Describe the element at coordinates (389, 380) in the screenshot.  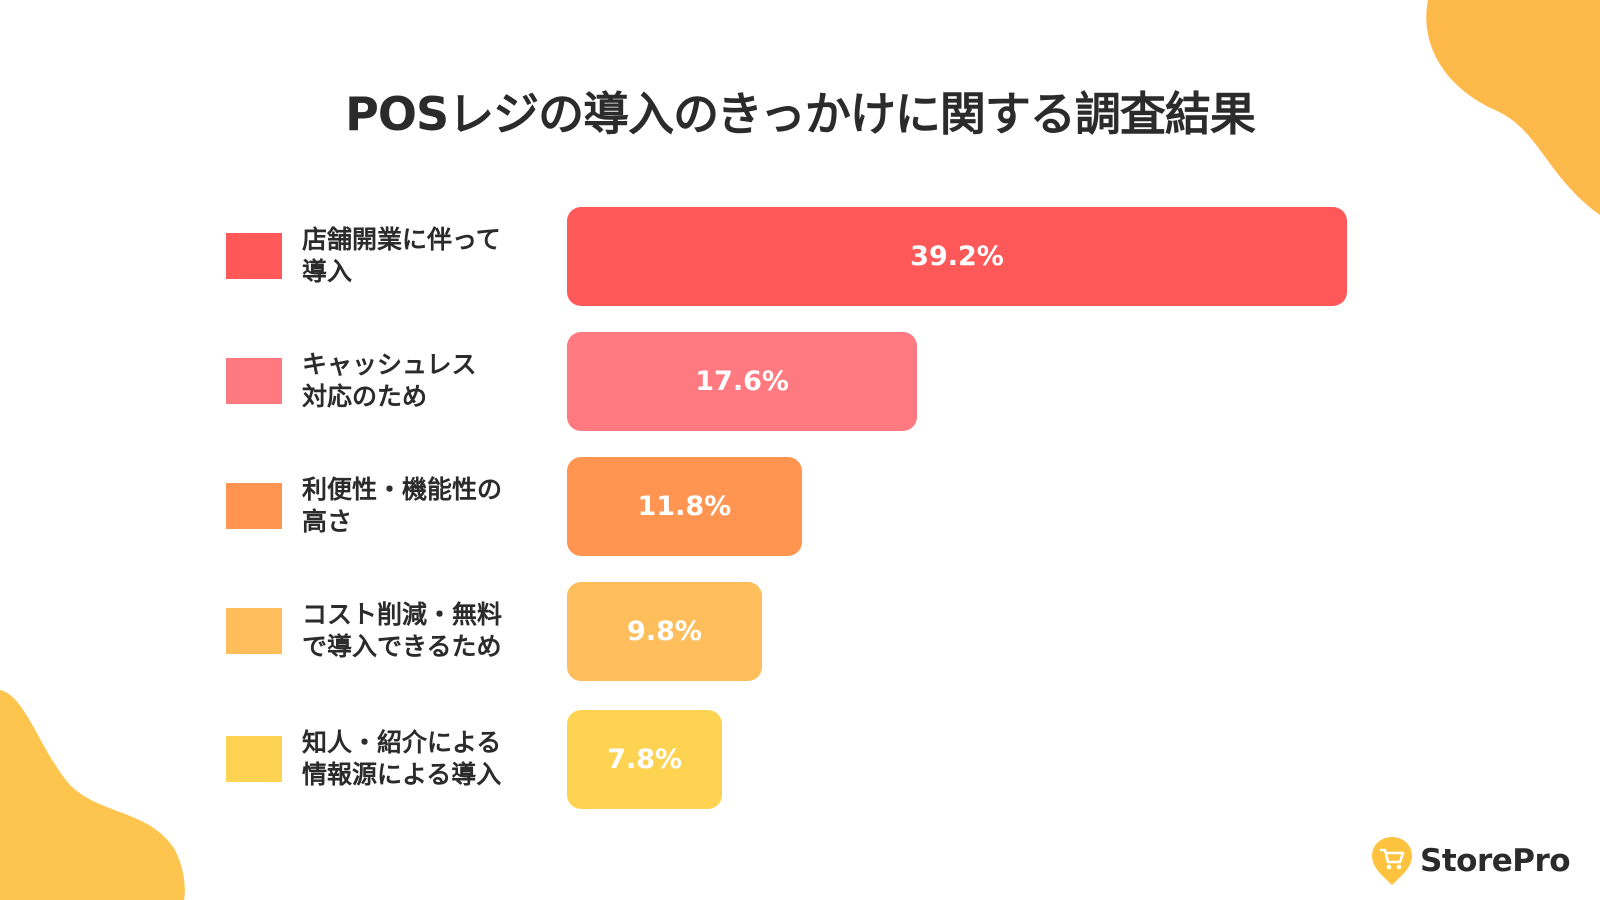
I see `category-label: キャッシュレス 対応のため` at that location.